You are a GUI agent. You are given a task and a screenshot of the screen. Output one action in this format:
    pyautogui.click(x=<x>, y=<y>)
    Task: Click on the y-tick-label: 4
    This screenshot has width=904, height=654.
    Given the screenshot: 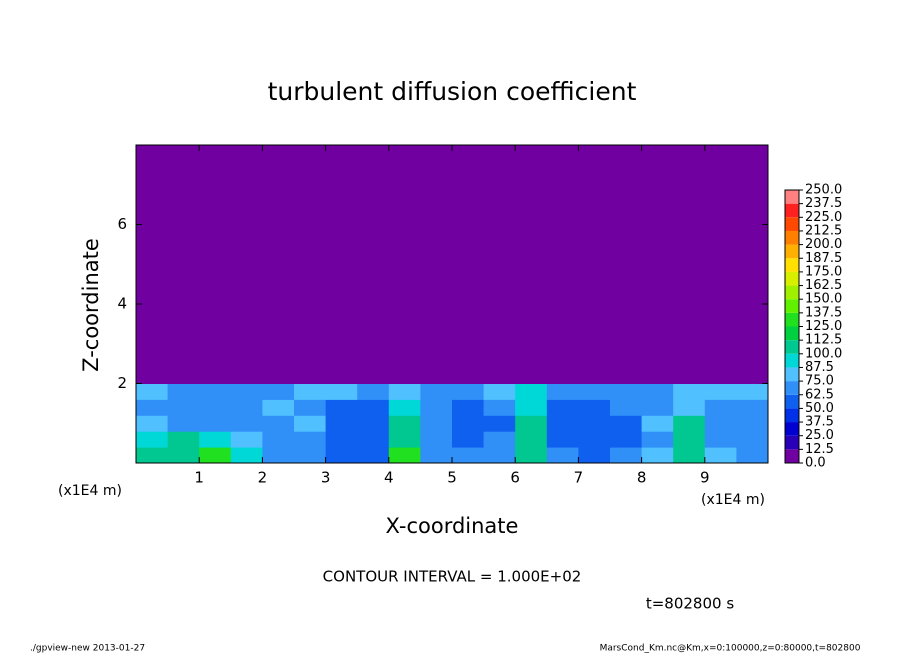 What is the action you would take?
    pyautogui.click(x=122, y=304)
    